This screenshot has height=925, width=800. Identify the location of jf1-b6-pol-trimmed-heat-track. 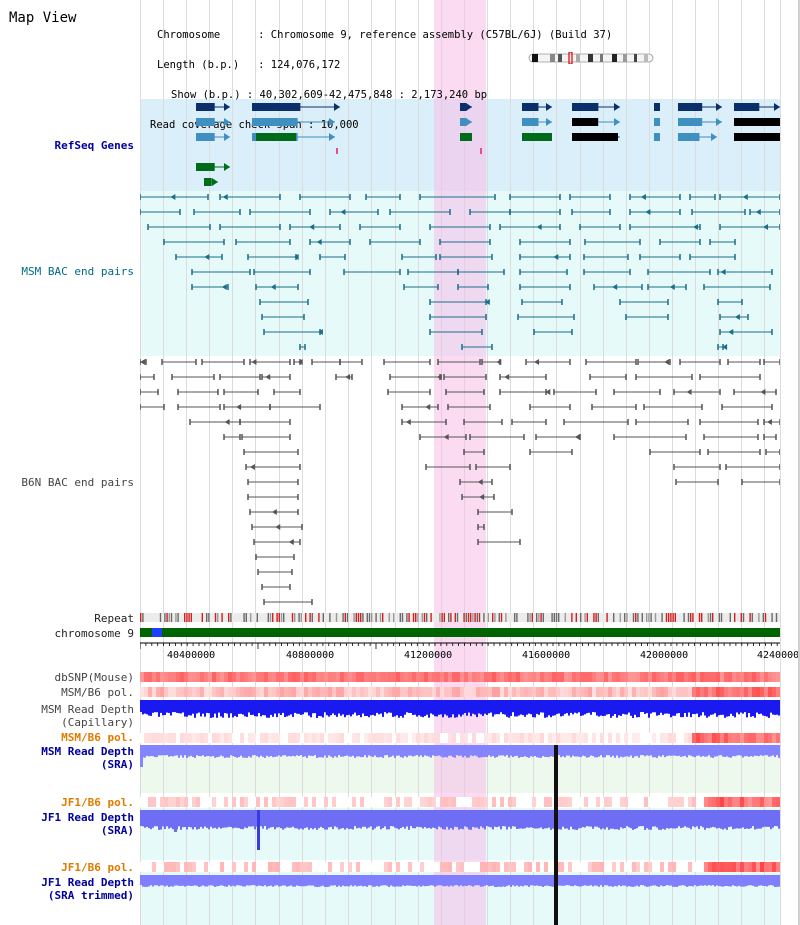
(460, 867).